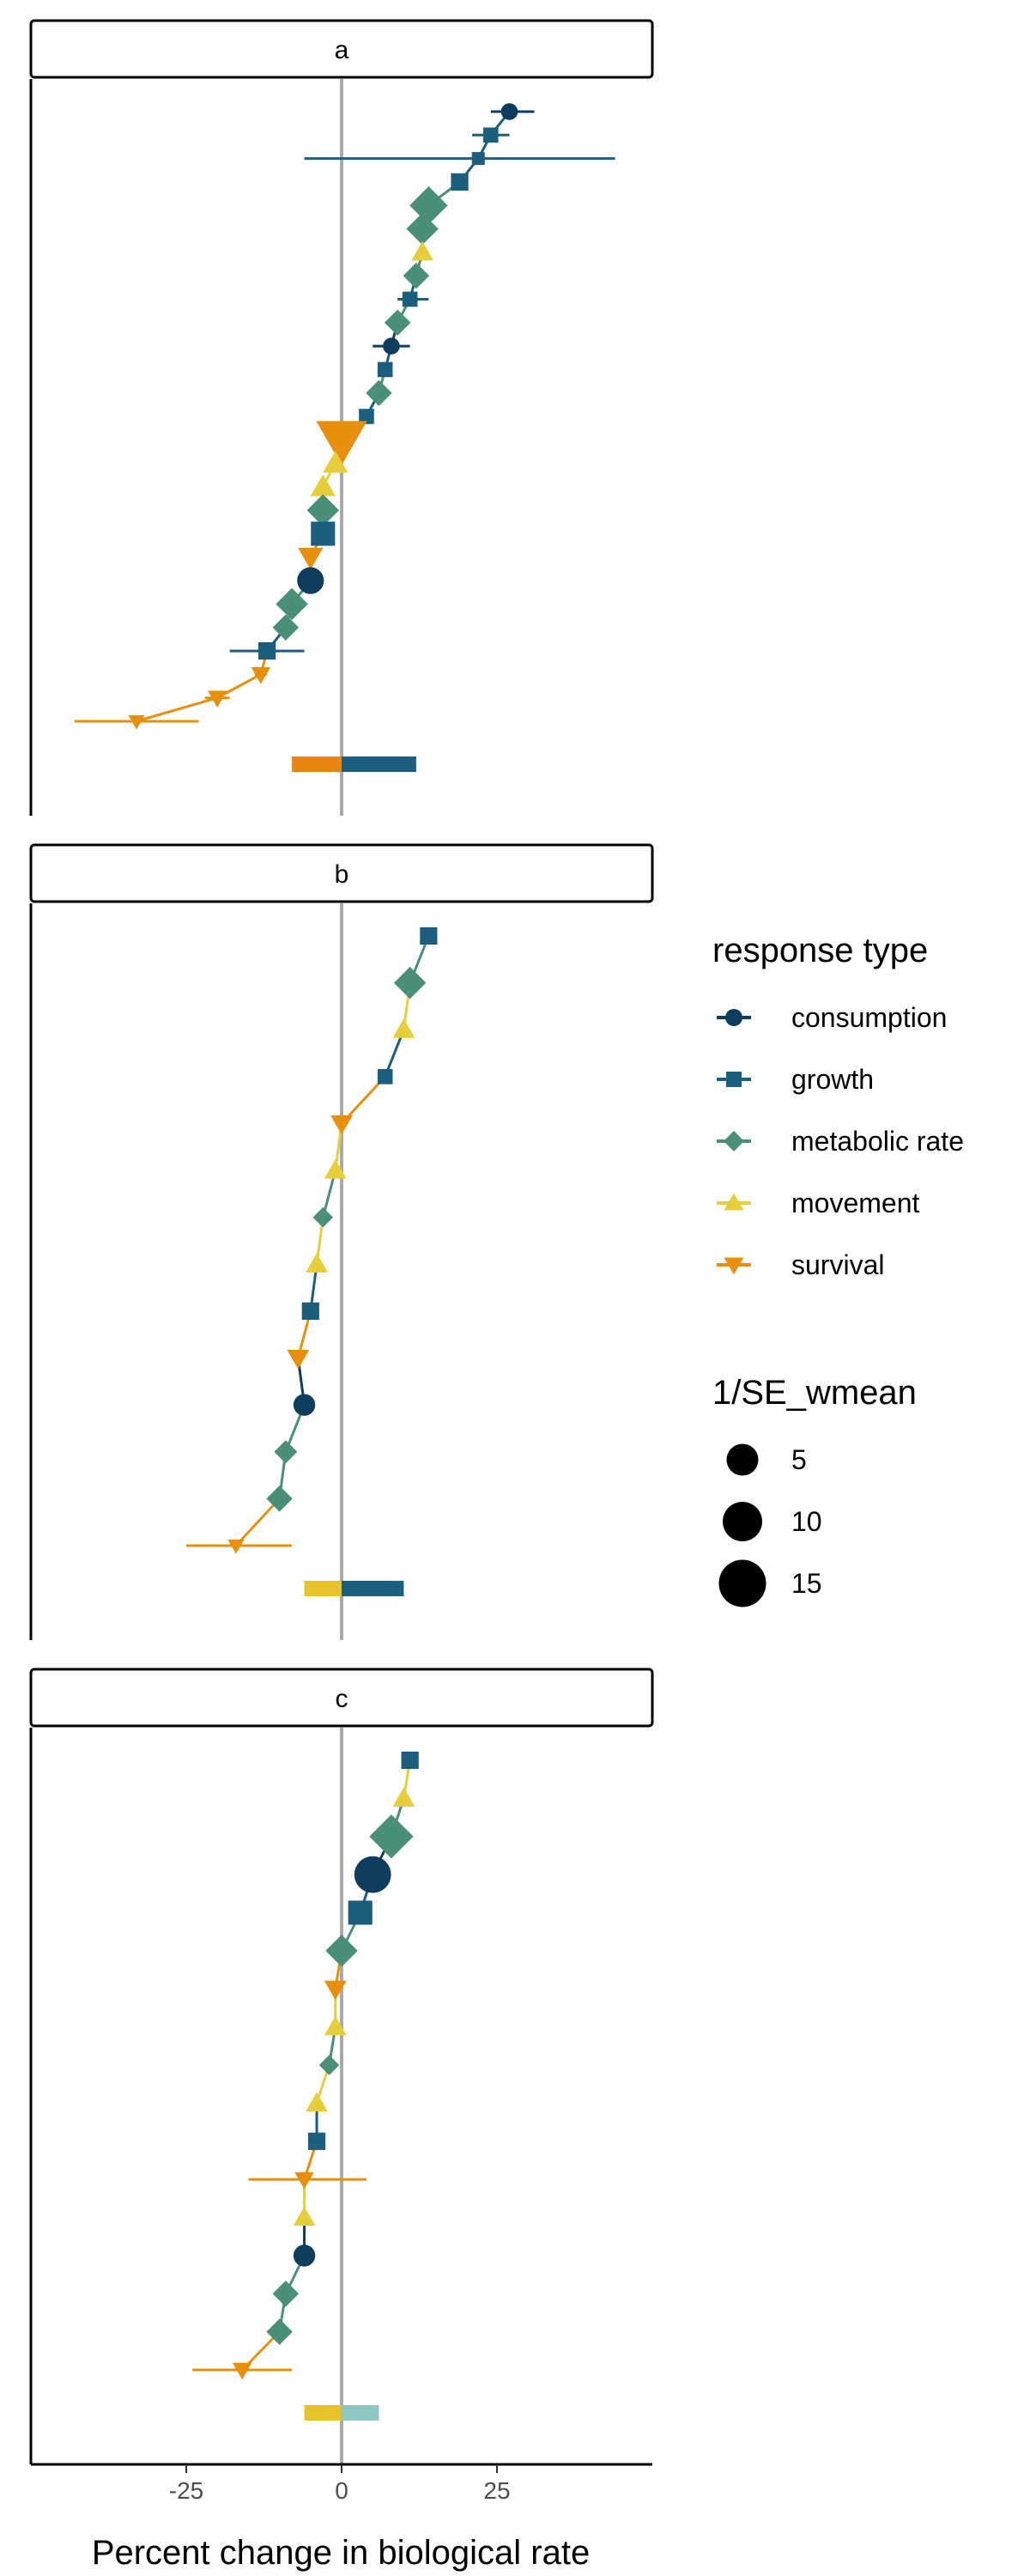 This screenshot has width=1030, height=2576. Describe the element at coordinates (806, 1521) in the screenshot. I see `legend-size-label: 10` at that location.